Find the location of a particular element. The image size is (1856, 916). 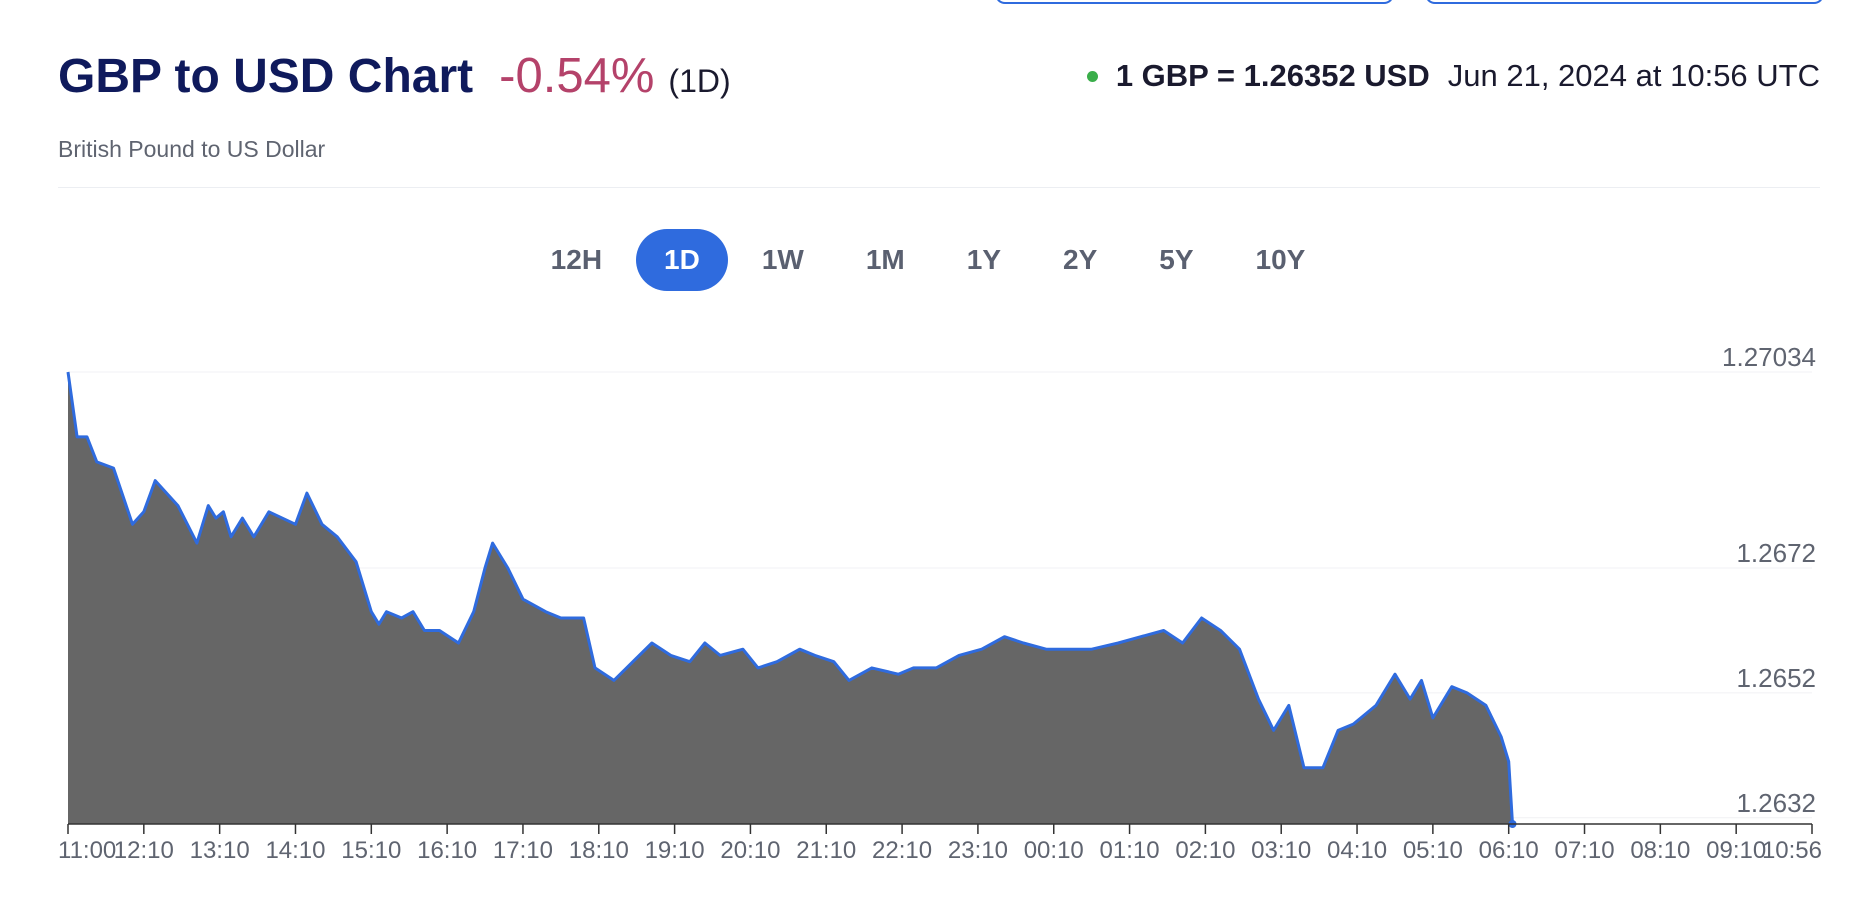

x-tick-label: 20:10 is located at coordinates (750, 850).